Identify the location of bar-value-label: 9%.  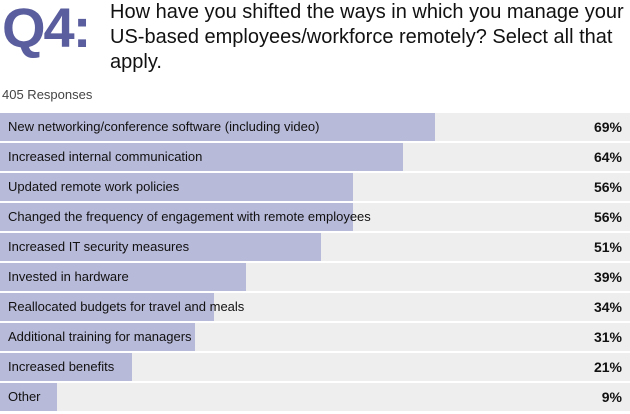
(611, 397).